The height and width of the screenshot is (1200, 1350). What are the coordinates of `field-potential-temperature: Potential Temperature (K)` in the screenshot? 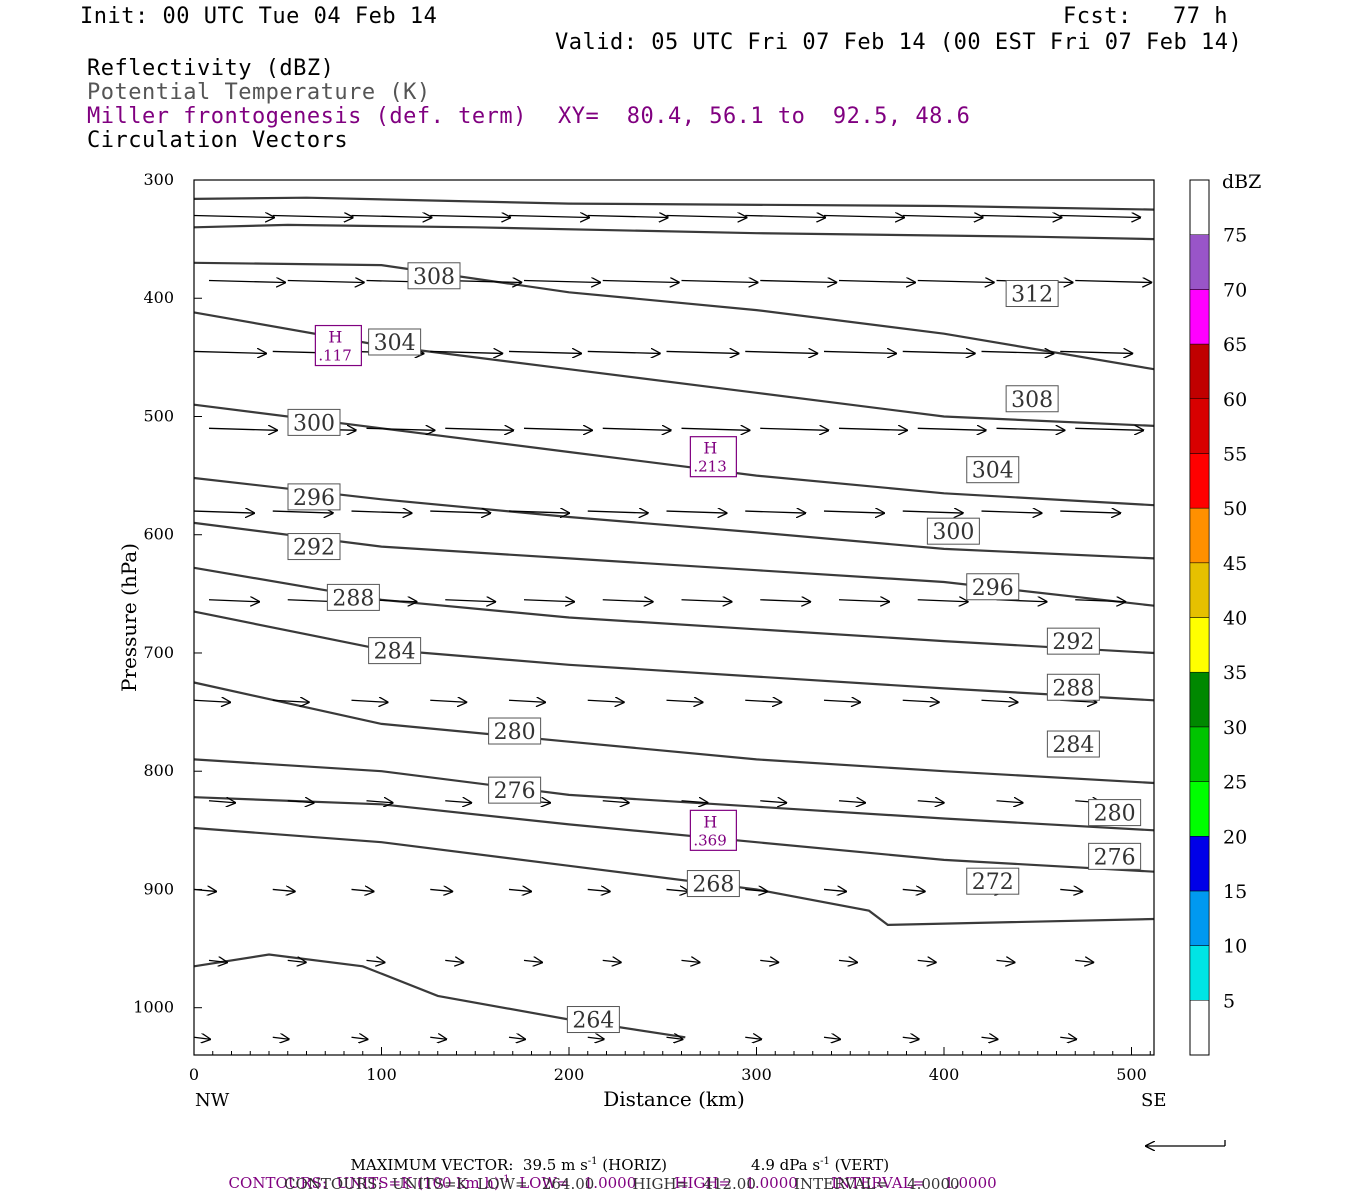 It's located at (259, 92).